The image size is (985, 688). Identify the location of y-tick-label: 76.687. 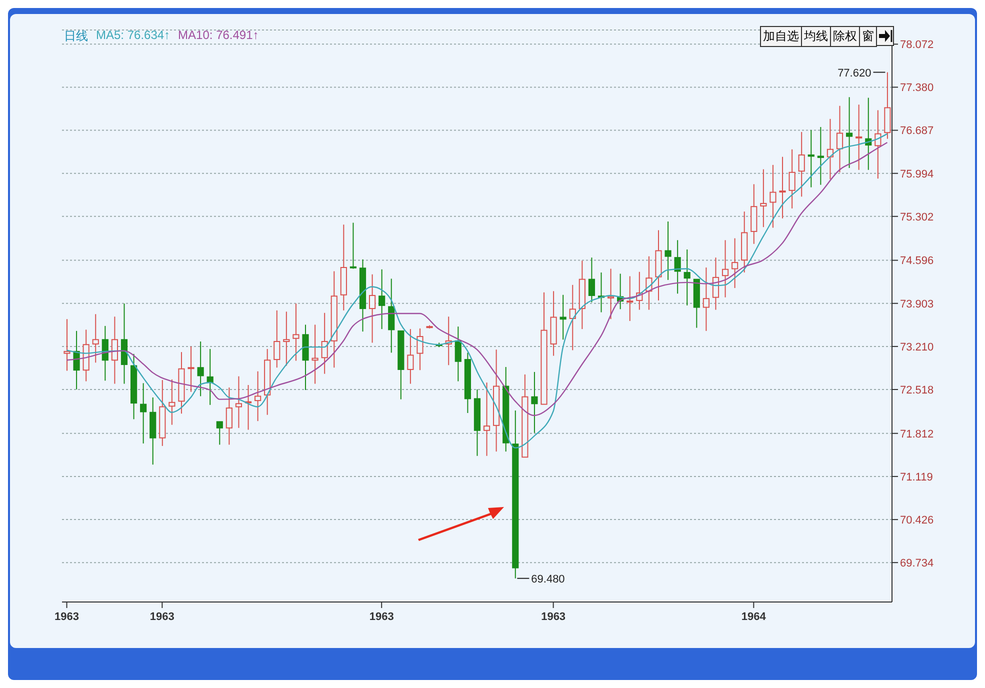
(917, 131).